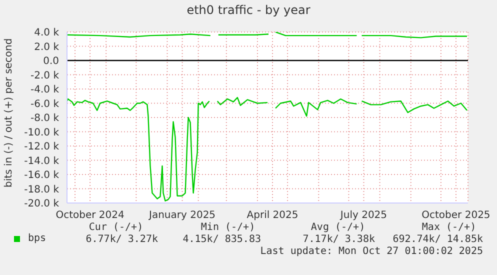 This screenshot has height=275, width=497. What do you see at coordinates (42, 132) in the screenshot?
I see `y-tick-label: -10.0 k` at bounding box center [42, 132].